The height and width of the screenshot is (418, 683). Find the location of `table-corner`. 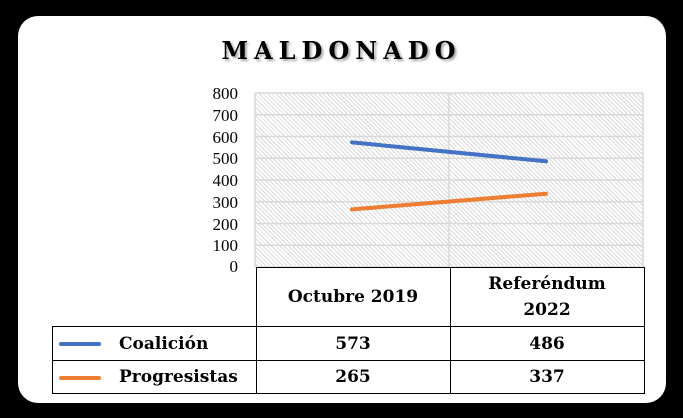

table-corner is located at coordinates (155, 297).